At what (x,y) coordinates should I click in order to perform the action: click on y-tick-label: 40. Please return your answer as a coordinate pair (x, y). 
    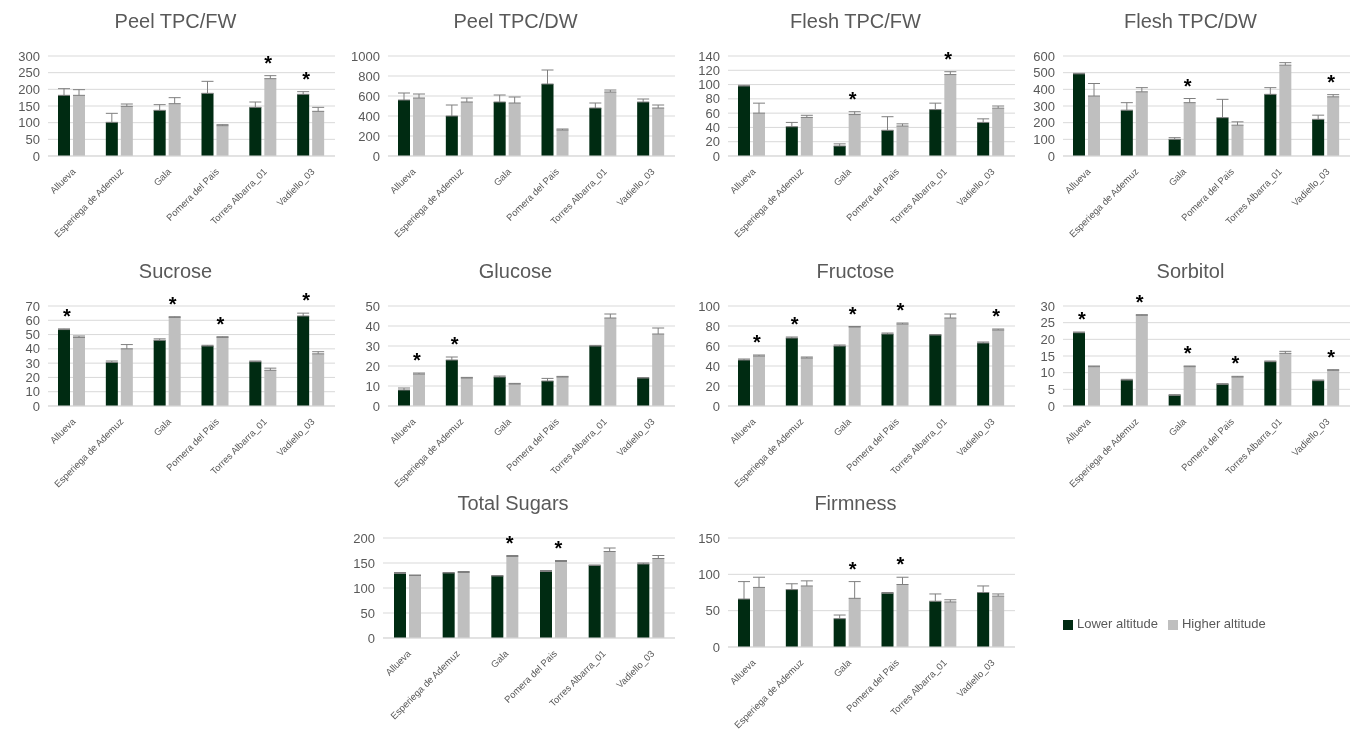
    Looking at the image, I should click on (372, 326).